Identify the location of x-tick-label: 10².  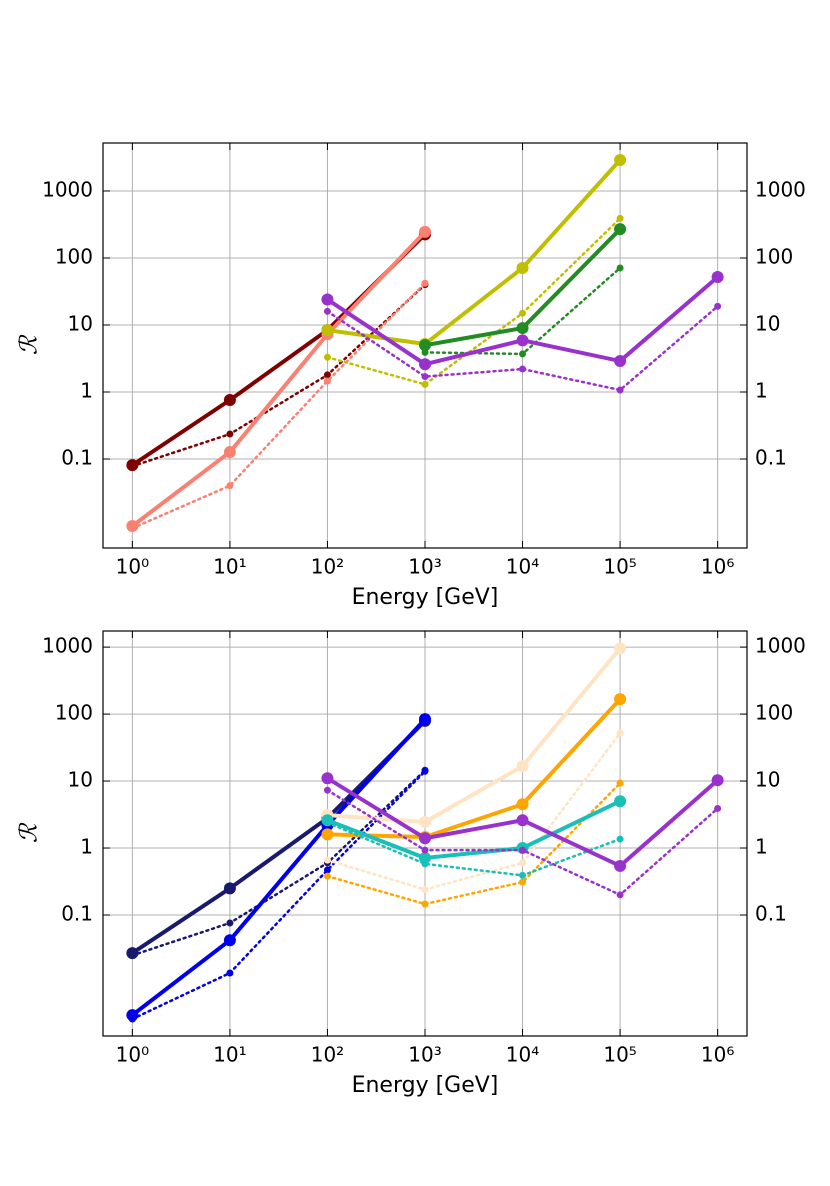
(327, 1055).